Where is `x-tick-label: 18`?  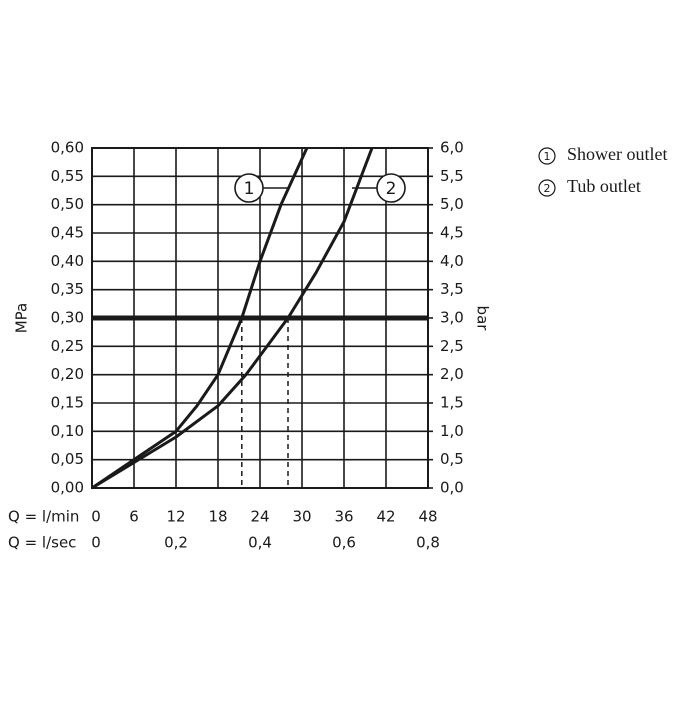 x-tick-label: 18 is located at coordinates (217, 517).